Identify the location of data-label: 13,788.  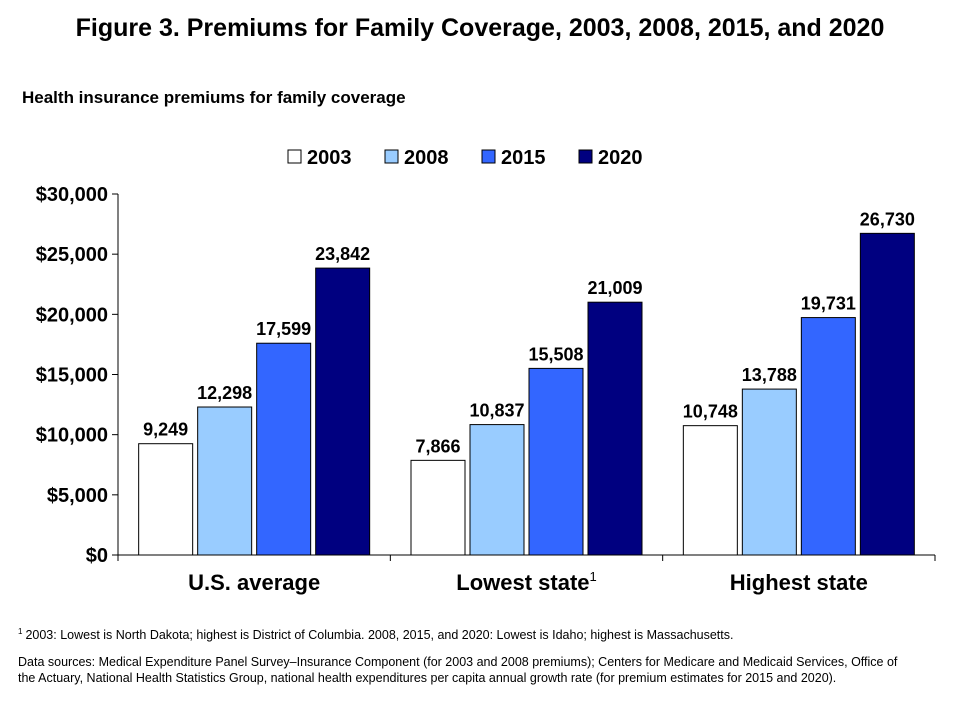
(769, 375).